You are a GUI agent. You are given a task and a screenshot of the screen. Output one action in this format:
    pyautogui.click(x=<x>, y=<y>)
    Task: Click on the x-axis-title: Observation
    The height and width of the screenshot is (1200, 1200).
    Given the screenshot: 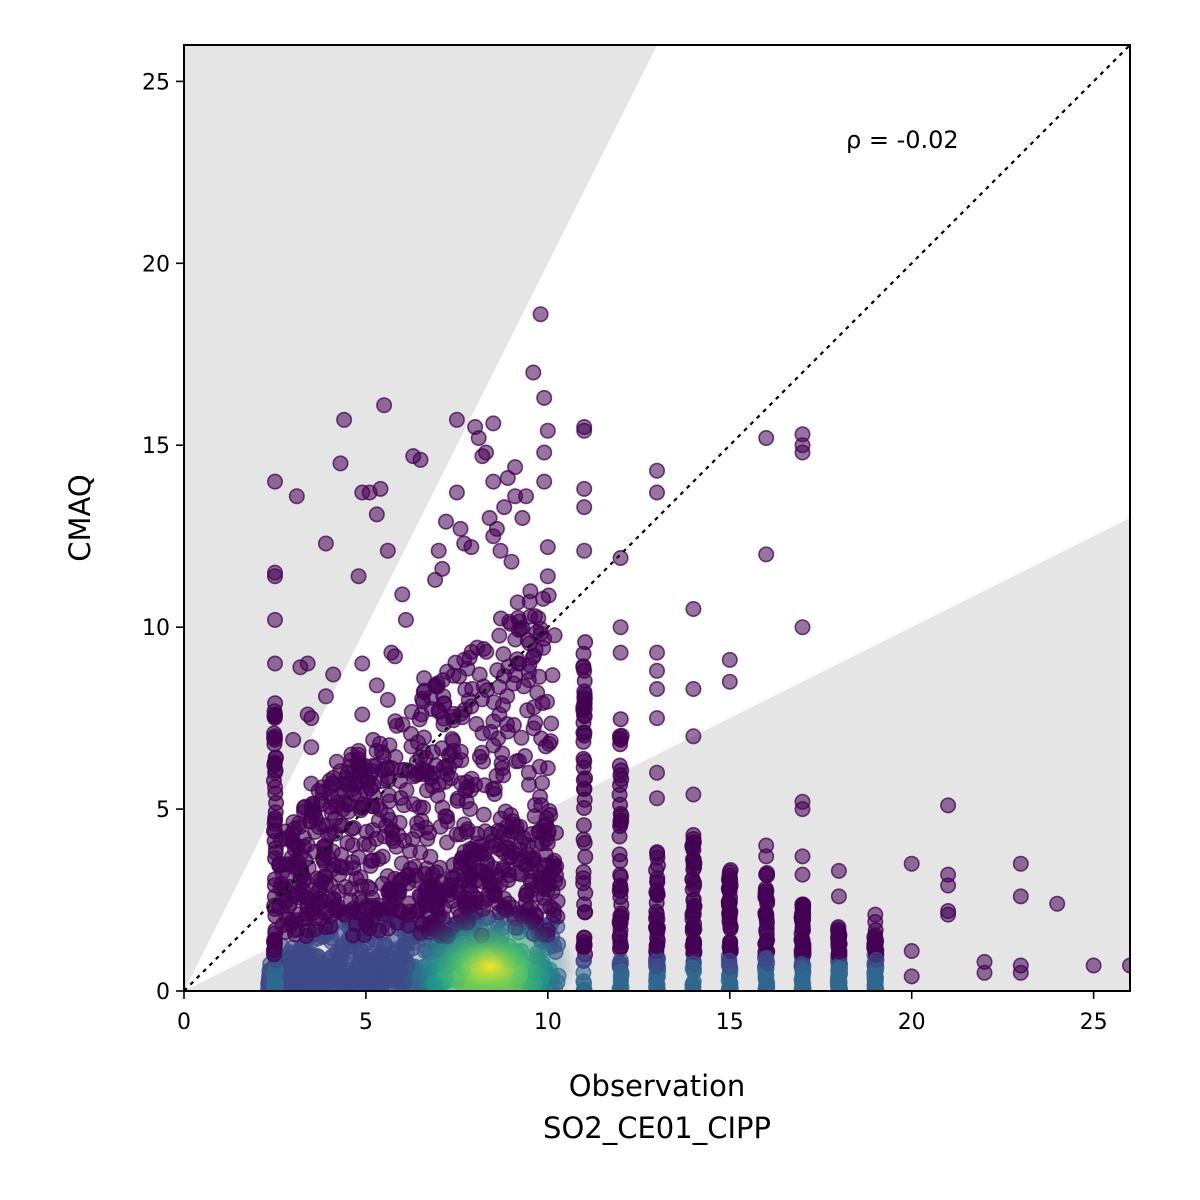 What is the action you would take?
    pyautogui.click(x=657, y=1086)
    